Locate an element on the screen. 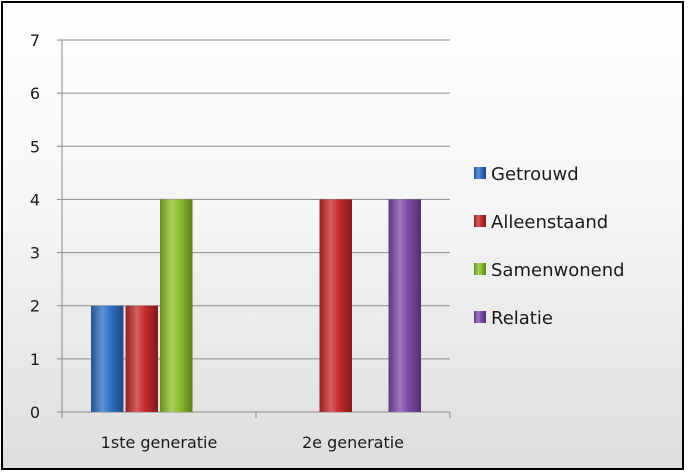 This screenshot has width=689, height=475. legend-label: Relatie is located at coordinates (522, 318).